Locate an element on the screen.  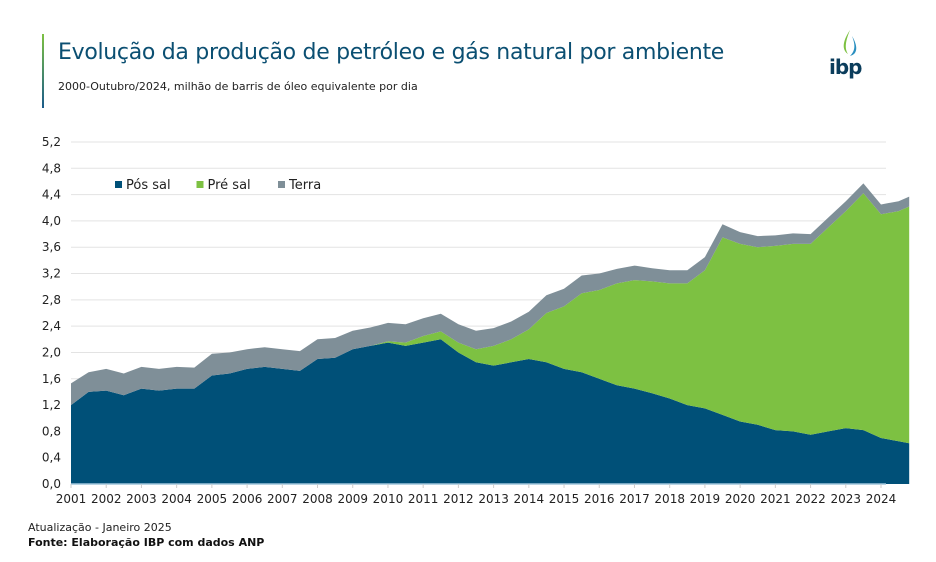
x-tick-label: 2019 is located at coordinates (705, 499).